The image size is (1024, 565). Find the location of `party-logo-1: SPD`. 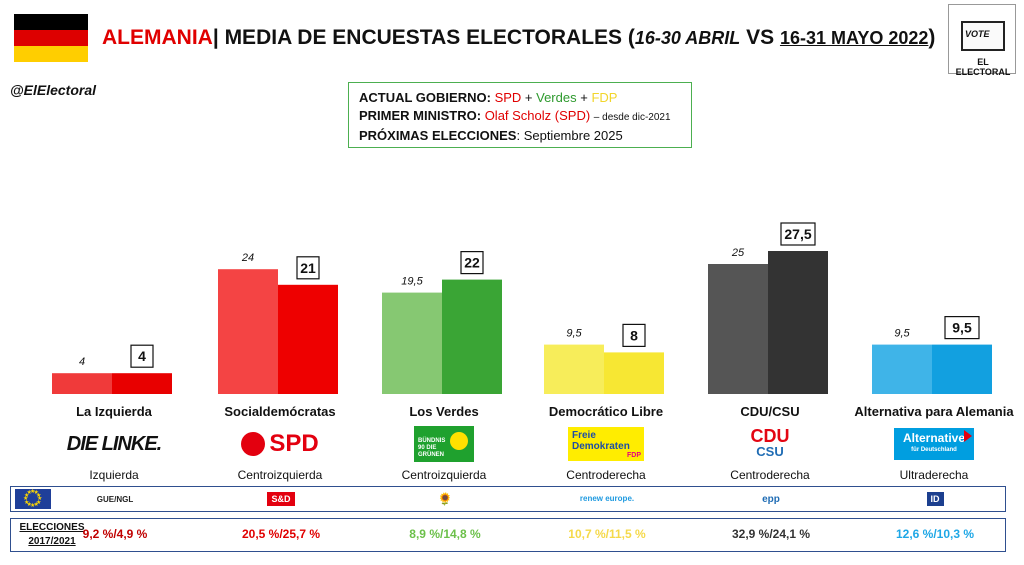

party-logo-1: SPD is located at coordinates (280, 444).